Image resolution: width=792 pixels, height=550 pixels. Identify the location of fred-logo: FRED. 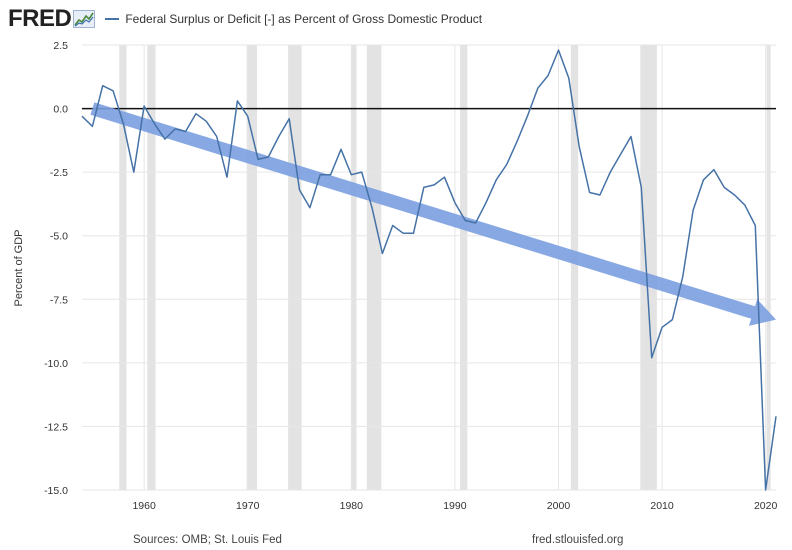
(40, 18).